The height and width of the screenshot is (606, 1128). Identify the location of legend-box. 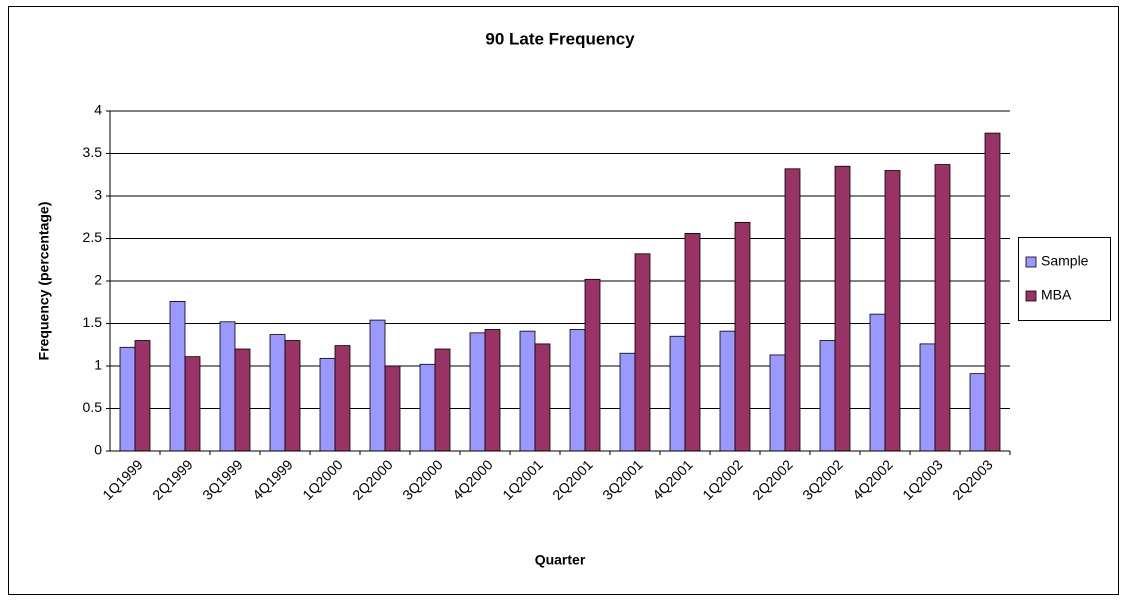
(1064, 279).